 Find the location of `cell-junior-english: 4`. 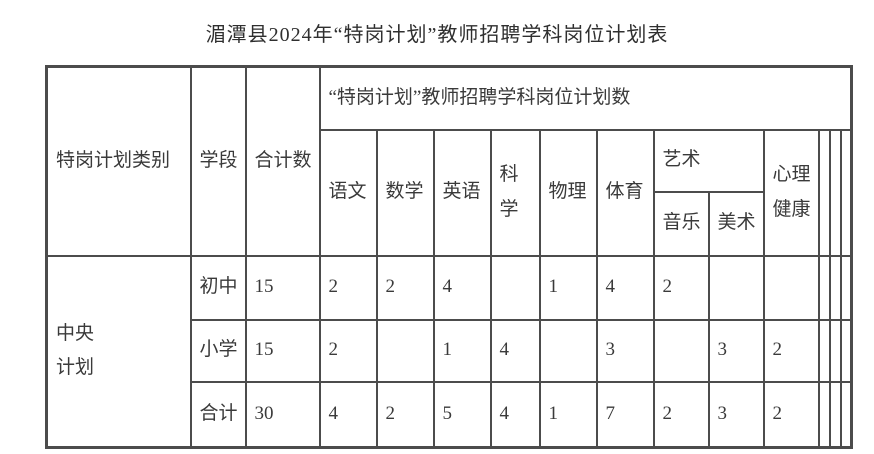

cell-junior-english: 4 is located at coordinates (462, 287).